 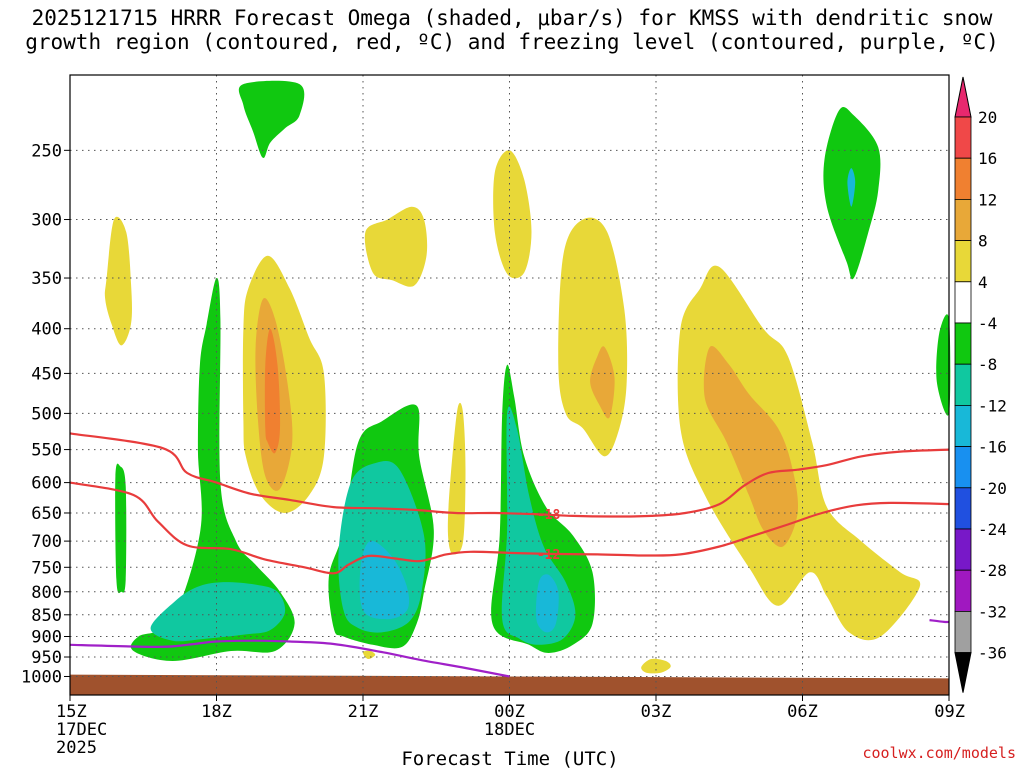 I want to click on y-tick-label-450: 450, so click(x=46, y=374).